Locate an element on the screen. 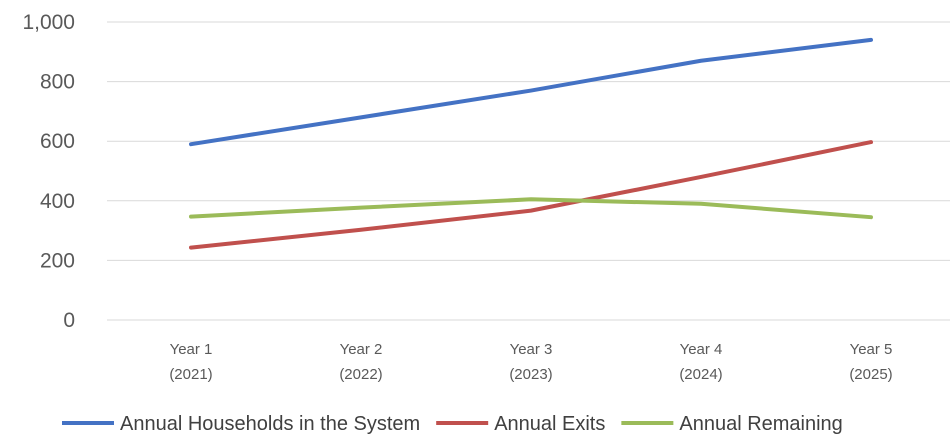 Image resolution: width=950 pixels, height=436 pixels. legend-label: Annual Households in the System is located at coordinates (270, 424).